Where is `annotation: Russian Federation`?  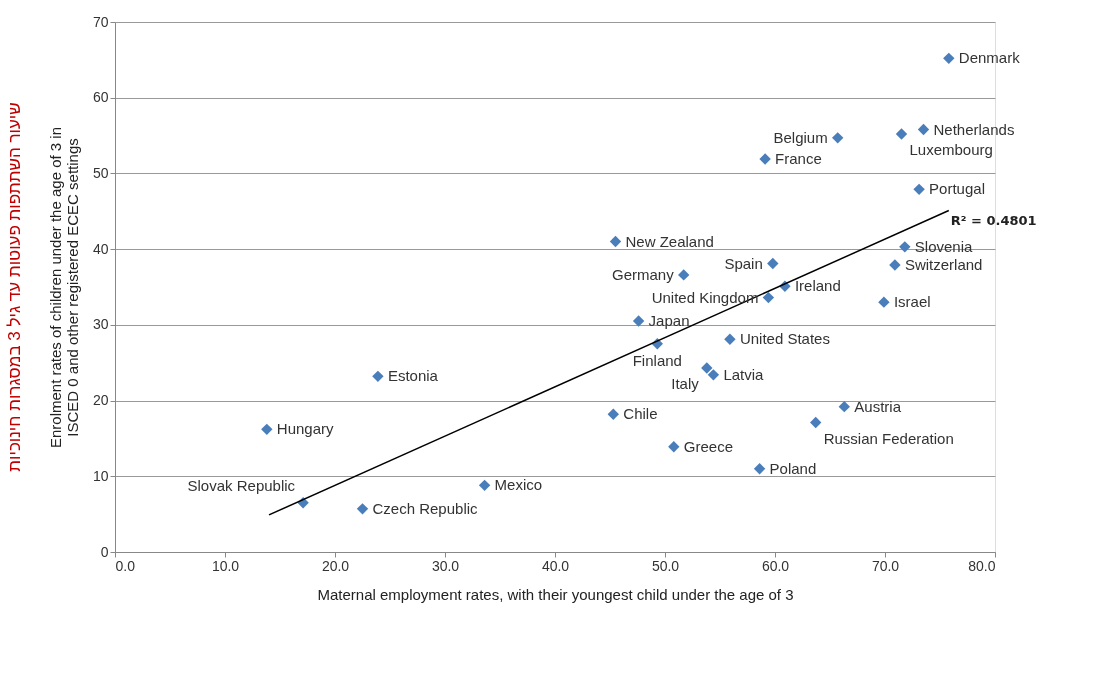 annotation: Russian Federation is located at coordinates (888, 438).